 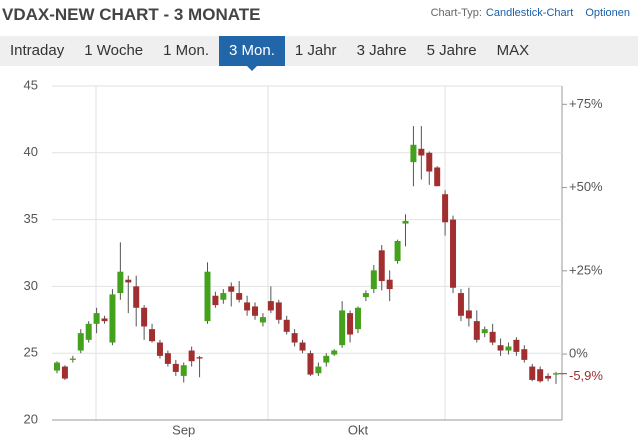 What do you see at coordinates (31, 418) in the screenshot?
I see `y-tick-label: 20` at bounding box center [31, 418].